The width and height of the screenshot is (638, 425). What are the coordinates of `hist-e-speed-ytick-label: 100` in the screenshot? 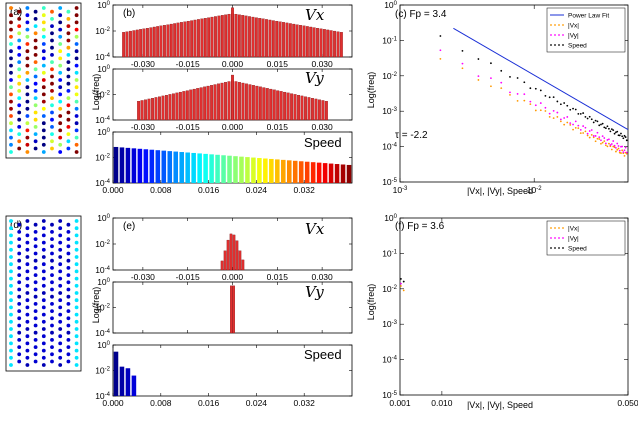 It's located at (103, 345).